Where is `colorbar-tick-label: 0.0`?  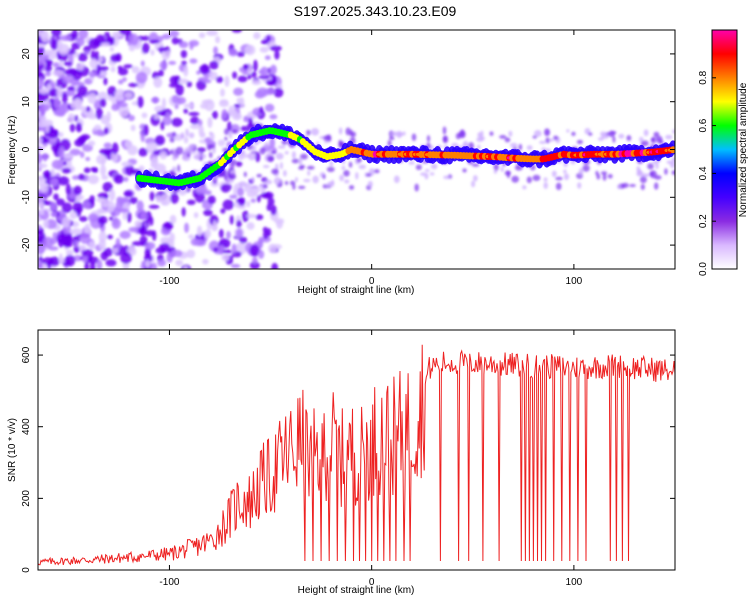 colorbar-tick-label: 0.0 is located at coordinates (703, 269).